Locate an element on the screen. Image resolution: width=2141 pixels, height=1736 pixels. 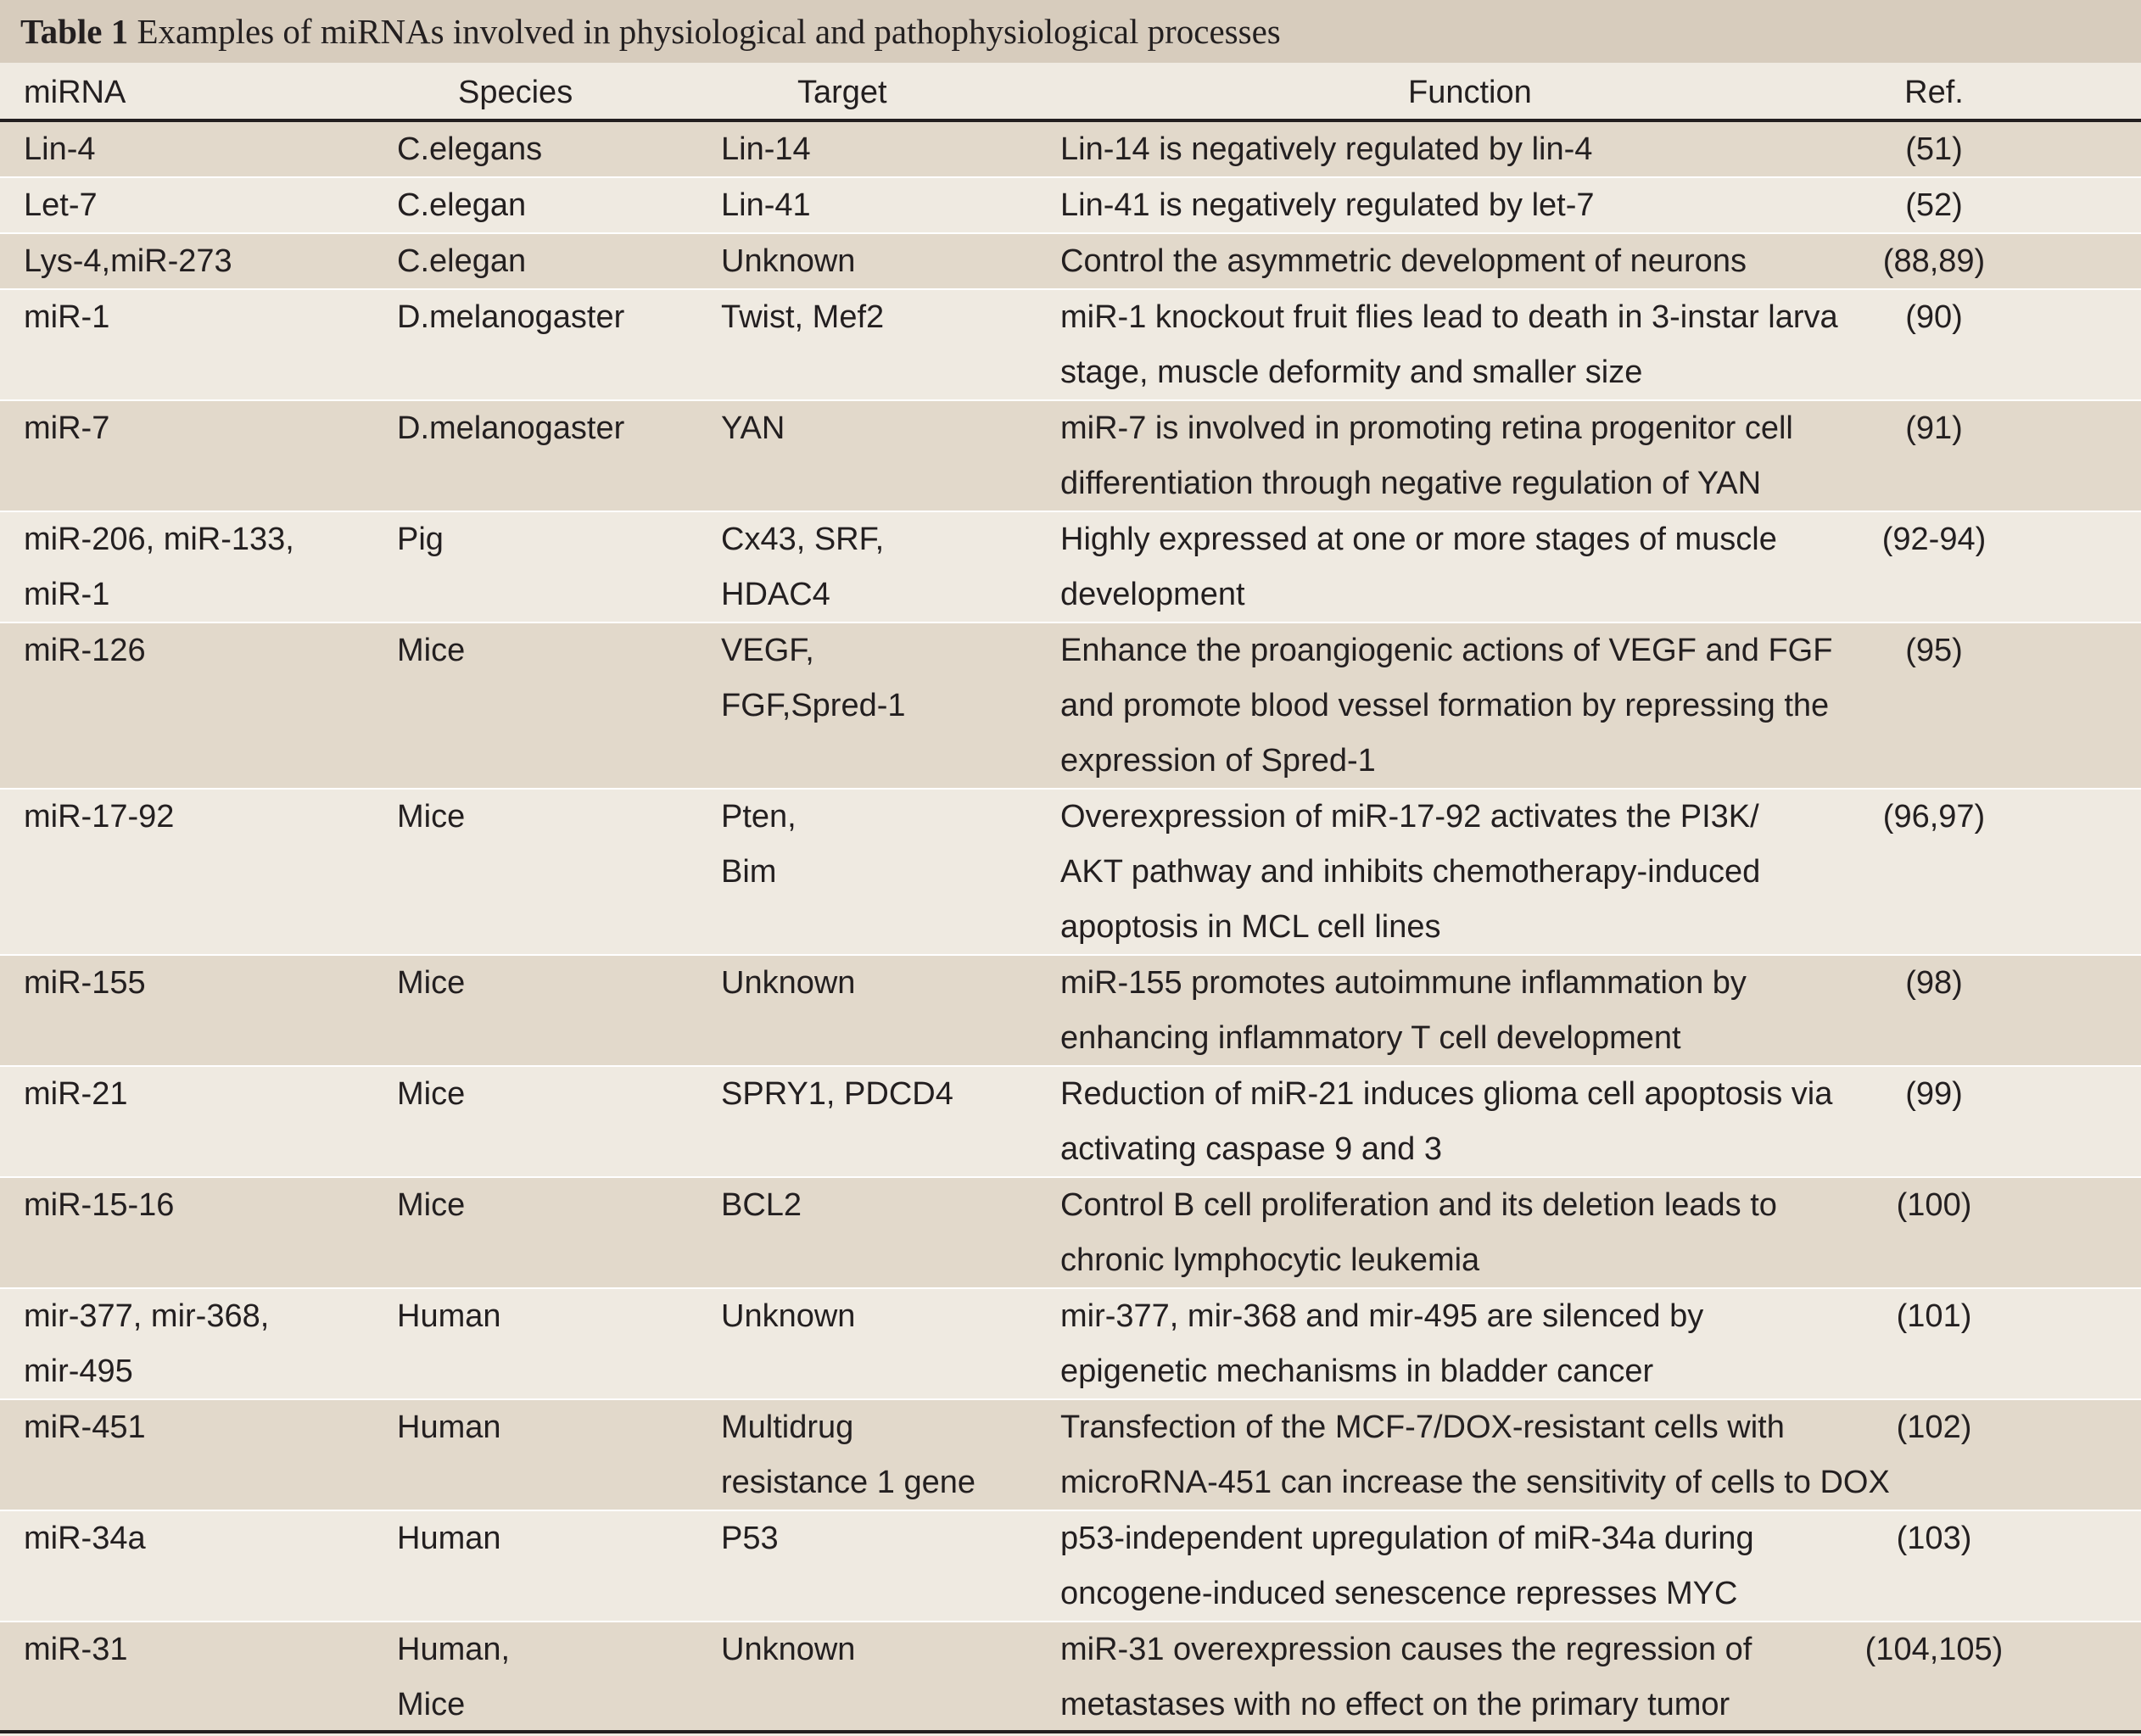
table-header-row: miRNA Species Target Function Ref. is located at coordinates (1070, 92).